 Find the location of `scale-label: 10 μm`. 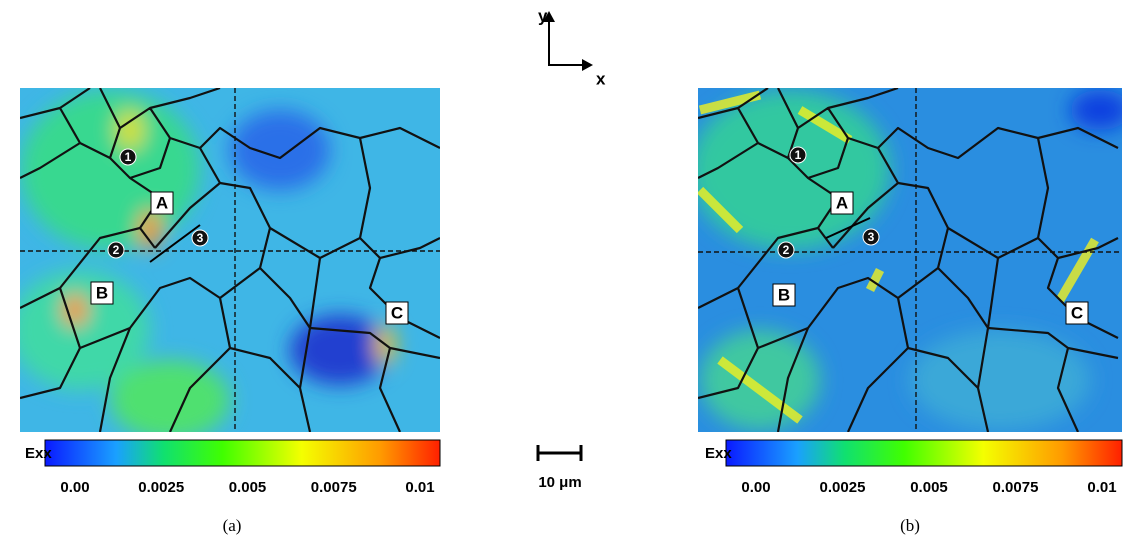

scale-label: 10 μm is located at coordinates (559, 482).